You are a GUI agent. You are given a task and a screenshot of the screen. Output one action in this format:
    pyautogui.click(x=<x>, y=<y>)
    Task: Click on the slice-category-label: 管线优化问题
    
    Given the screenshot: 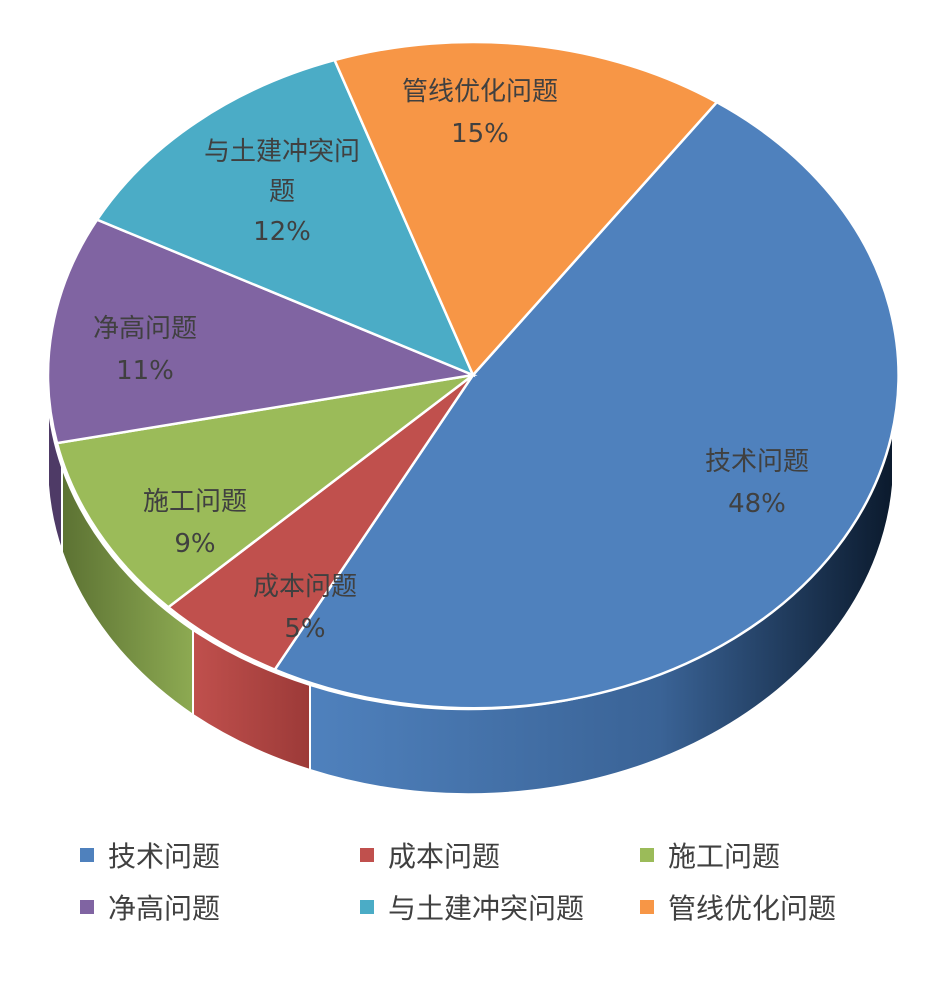 What is the action you would take?
    pyautogui.click(x=480, y=92)
    